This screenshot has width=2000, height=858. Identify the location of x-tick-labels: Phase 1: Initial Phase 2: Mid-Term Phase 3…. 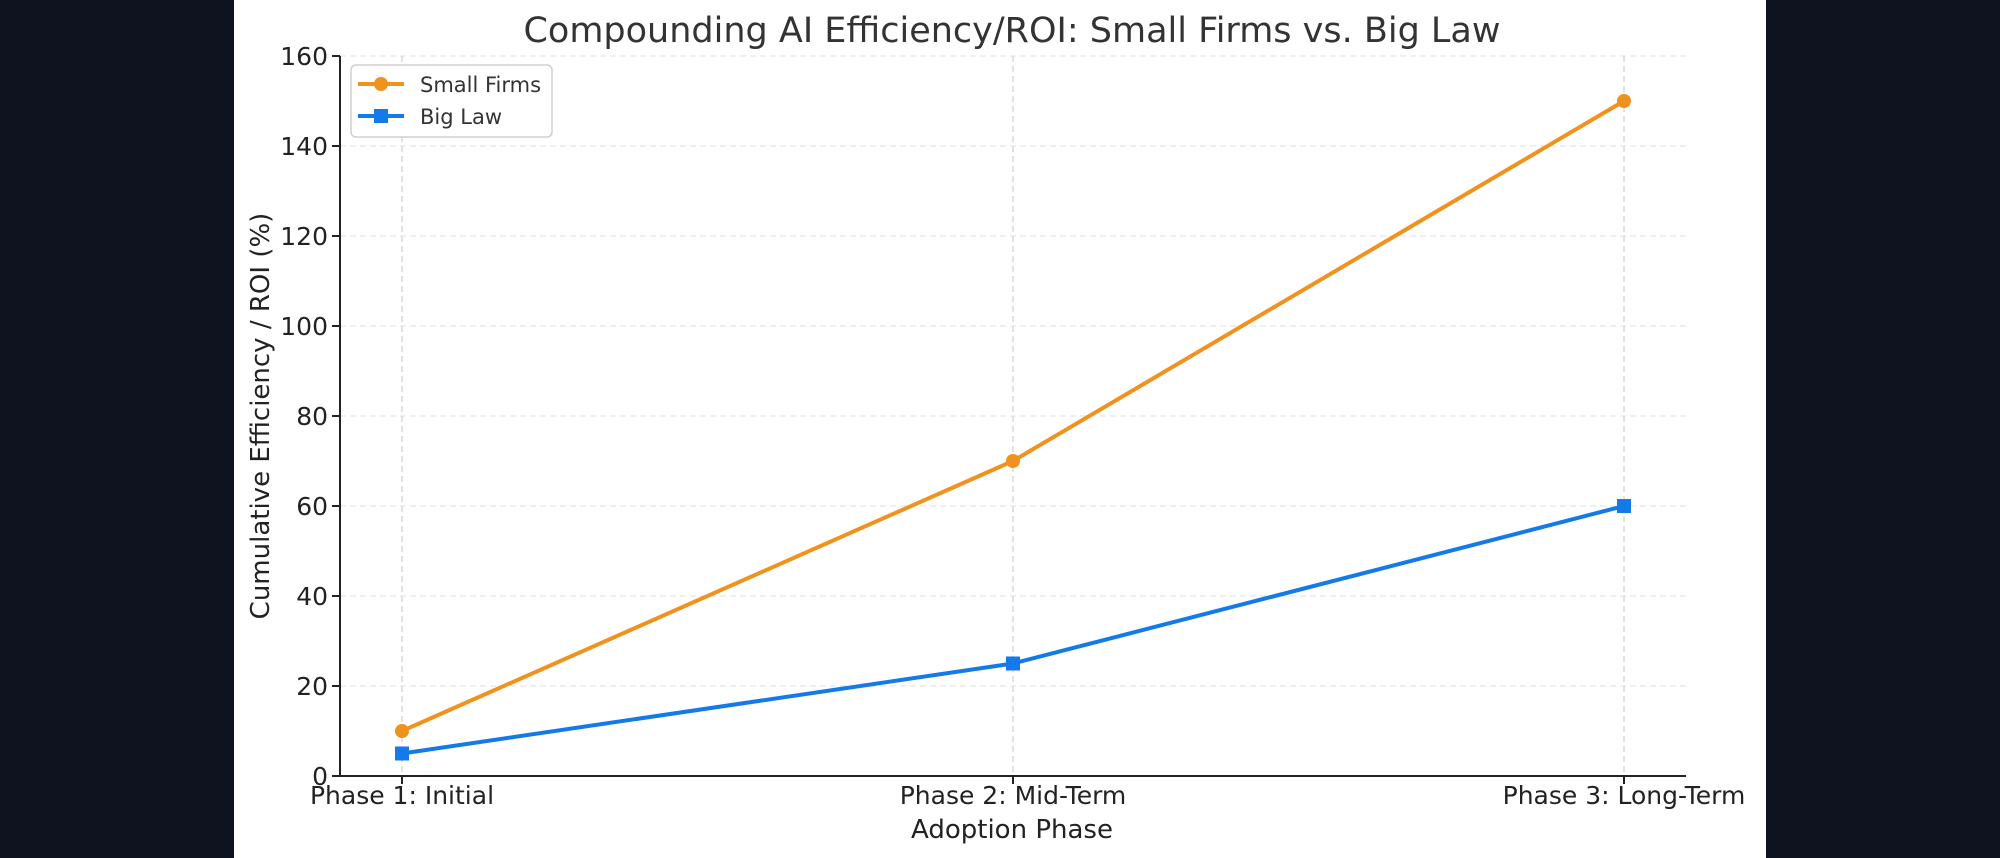
(1027, 793).